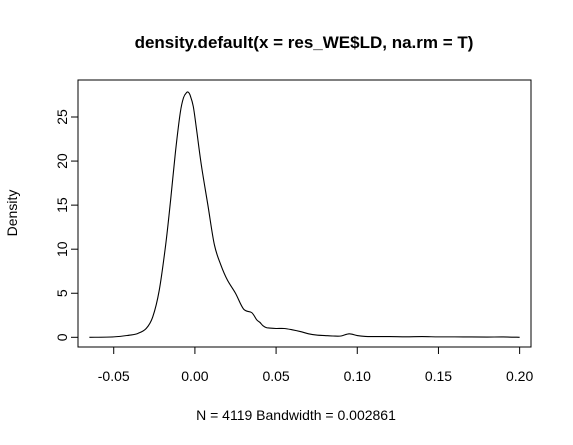 This screenshot has width=573, height=445. What do you see at coordinates (62, 293) in the screenshot?
I see `y-tick-label: 5` at bounding box center [62, 293].